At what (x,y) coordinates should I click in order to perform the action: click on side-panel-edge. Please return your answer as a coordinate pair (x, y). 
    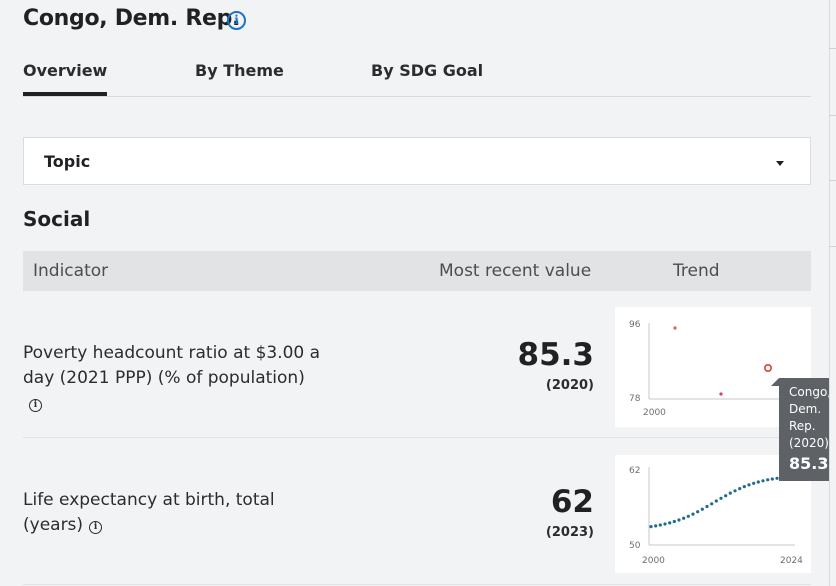
    Looking at the image, I should click on (832, 293).